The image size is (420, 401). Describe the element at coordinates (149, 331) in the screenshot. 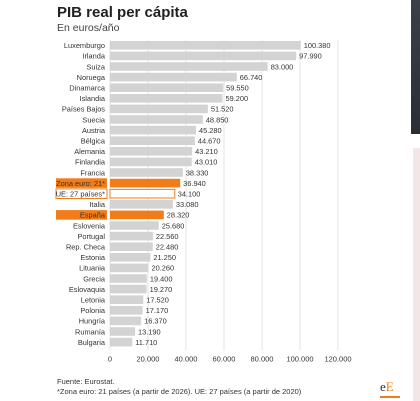

I see `value-label: 13.190` at that location.